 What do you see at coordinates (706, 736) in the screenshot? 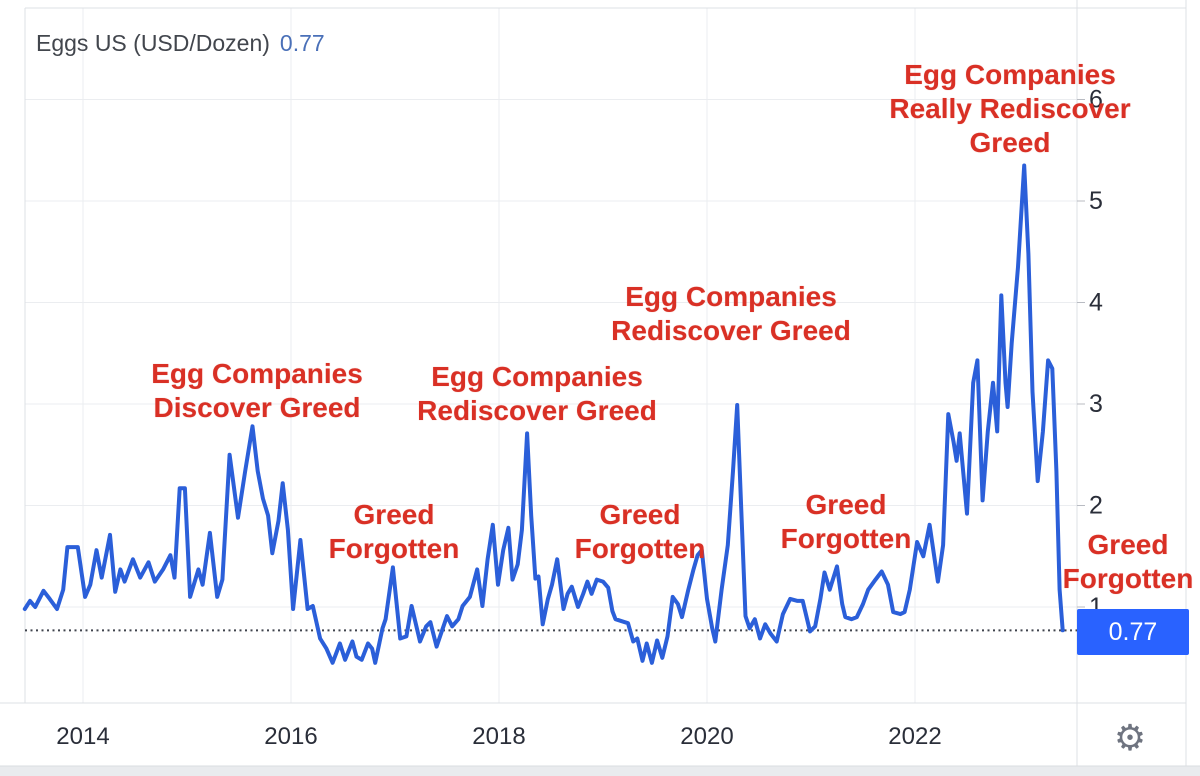
I see `x-axis-label: 2020` at bounding box center [706, 736].